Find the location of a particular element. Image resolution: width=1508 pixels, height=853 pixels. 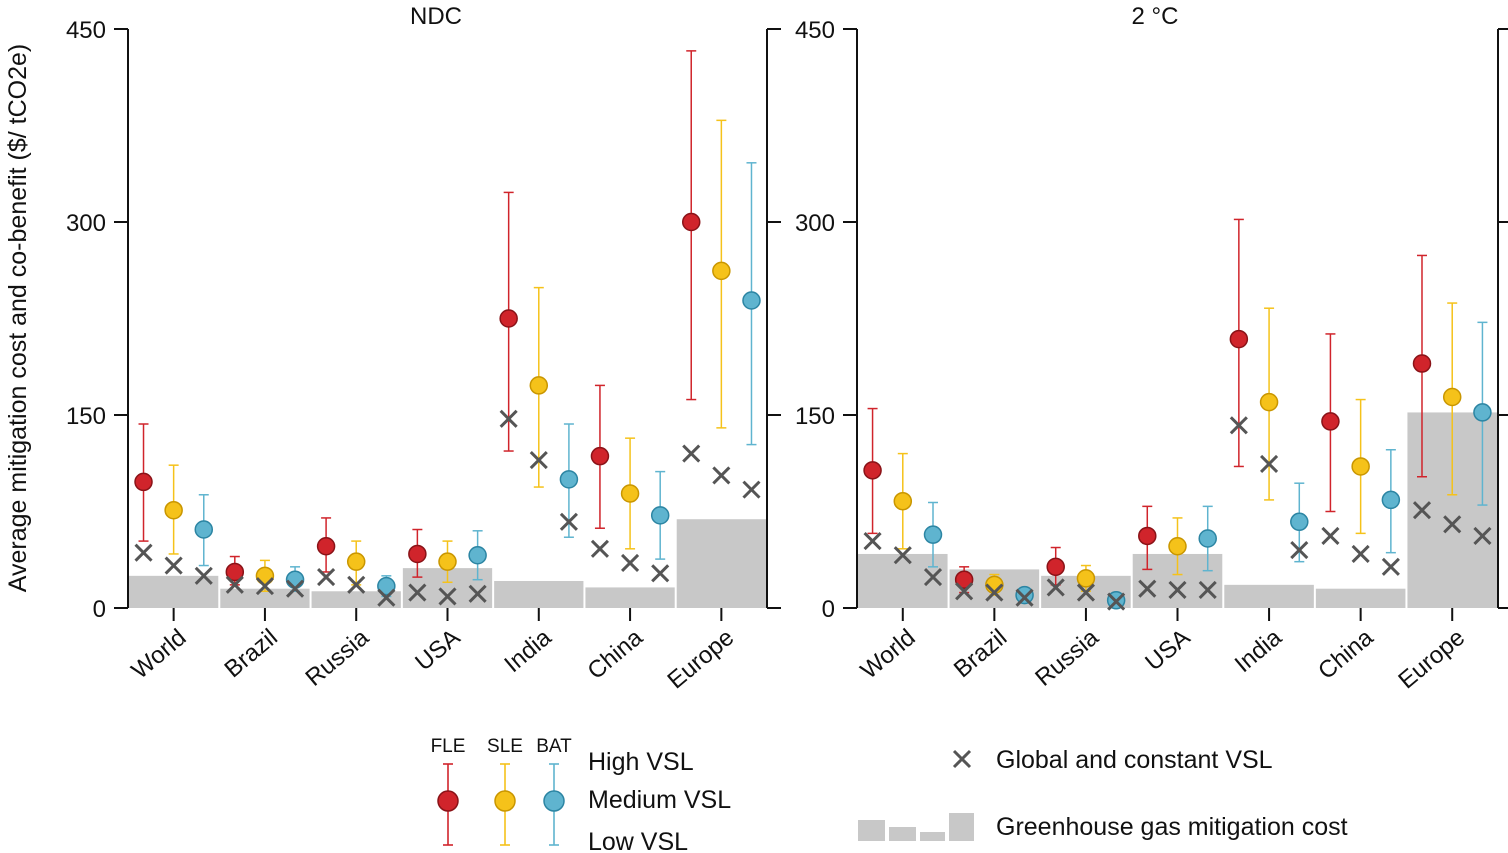

legend-label-fle: FLE is located at coordinates (448, 746).